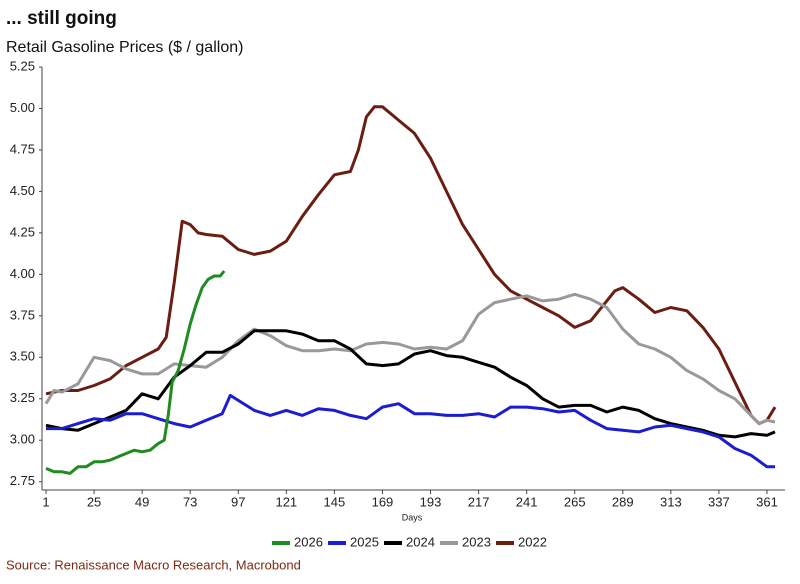 The width and height of the screenshot is (800, 584). What do you see at coordinates (22, 356) in the screenshot?
I see `y-tick-label: 3.50` at bounding box center [22, 356].